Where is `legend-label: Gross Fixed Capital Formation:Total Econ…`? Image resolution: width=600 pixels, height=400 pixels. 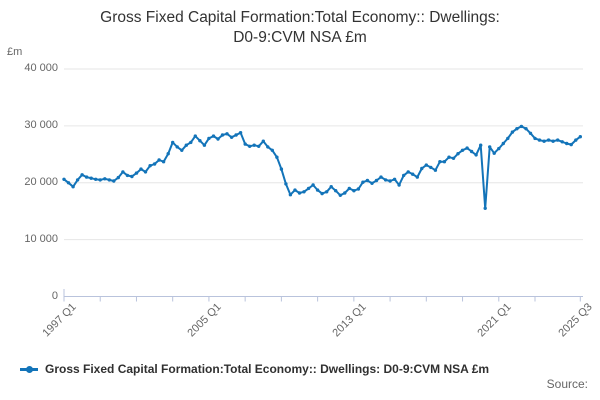 legend-label: Gross Fixed Capital Formation:Total Econ… is located at coordinates (267, 369).